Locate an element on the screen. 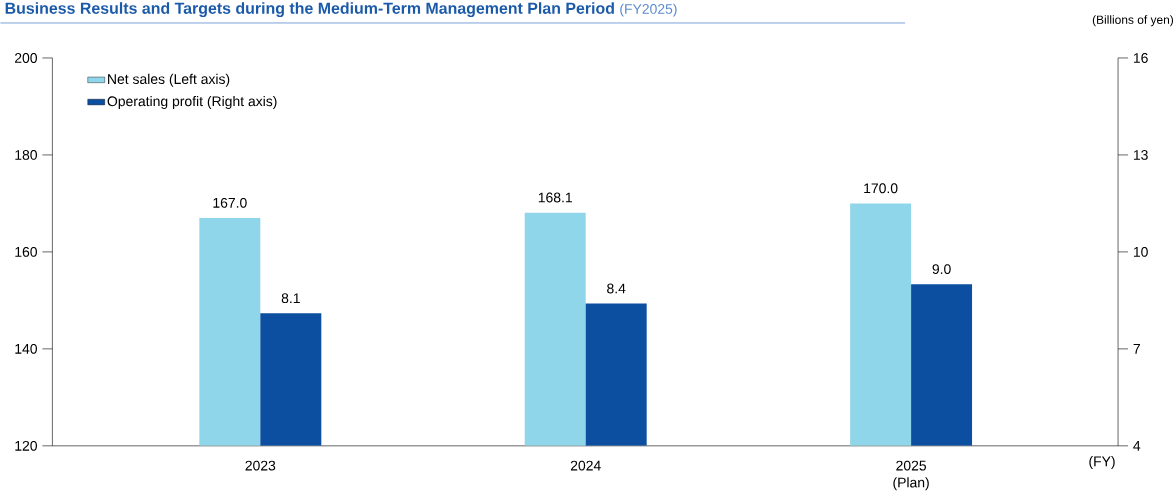  y-tick-label: 120 is located at coordinates (26, 445).